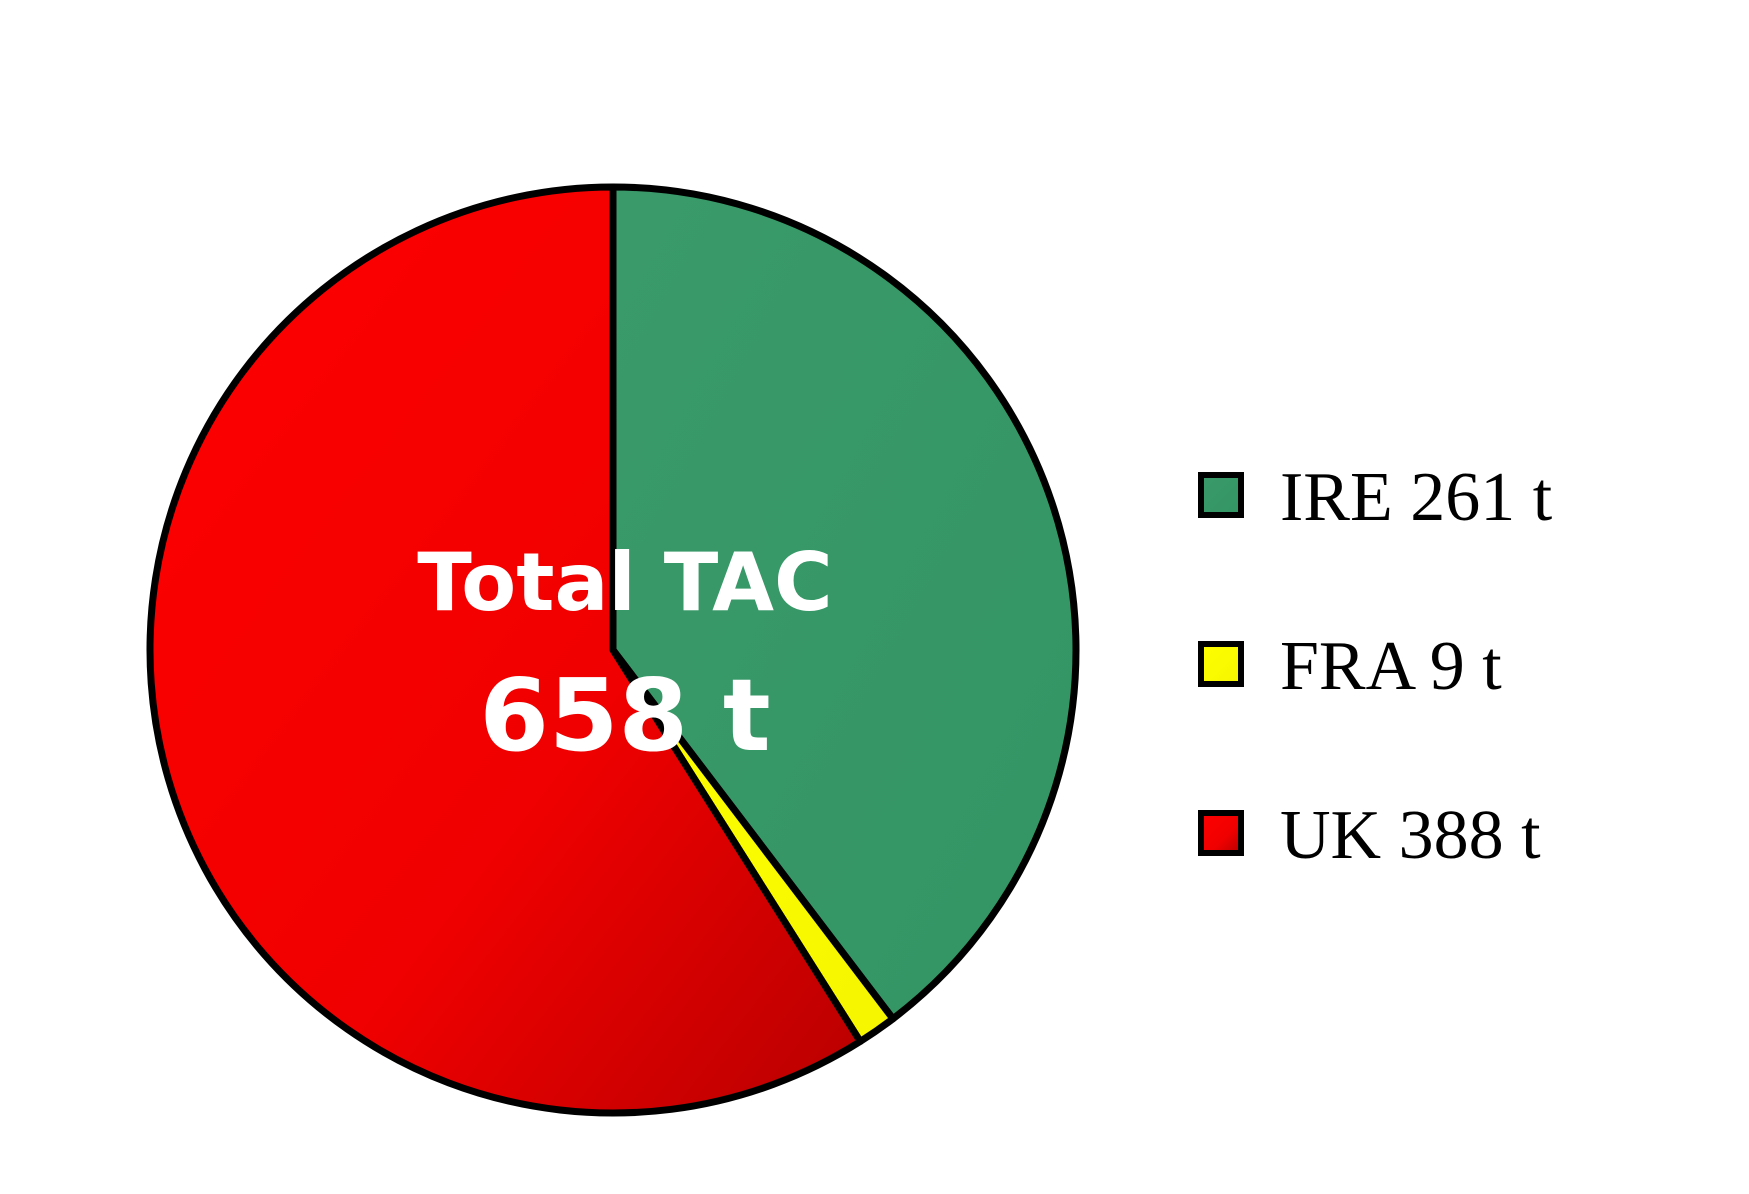 Image resolution: width=1749 pixels, height=1194 pixels. I want to click on legend: IRE 261 t FRA 9 t UK 388 t, so click(1375, 666).